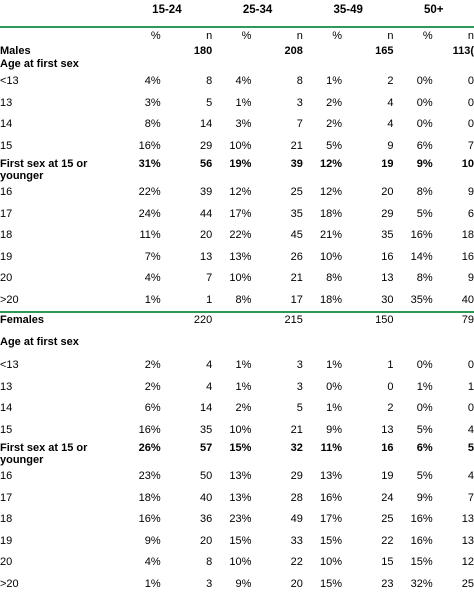 This screenshot has height=595, width=474. I want to click on age-group-header: 35-49, so click(348, 13).